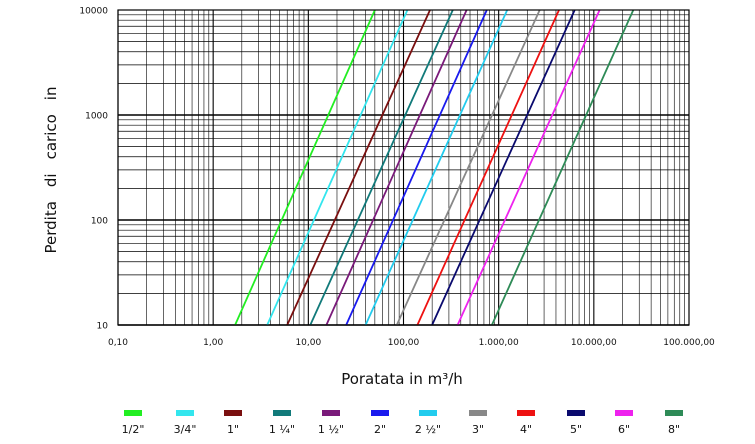 The height and width of the screenshot is (444, 755). Describe the element at coordinates (93, 169) in the screenshot. I see `y-tick-labels: 10 100 1000 10000` at that location.